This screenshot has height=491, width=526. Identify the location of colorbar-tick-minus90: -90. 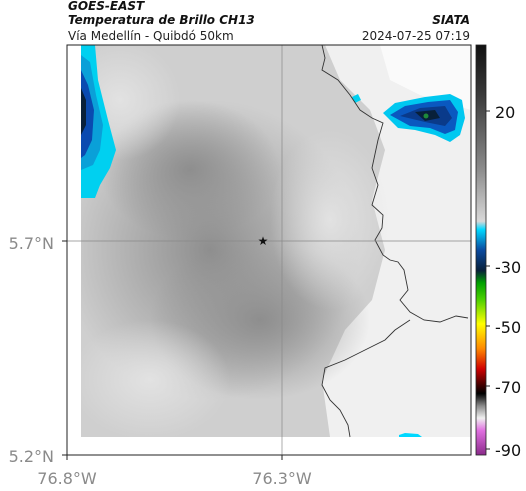
(508, 450).